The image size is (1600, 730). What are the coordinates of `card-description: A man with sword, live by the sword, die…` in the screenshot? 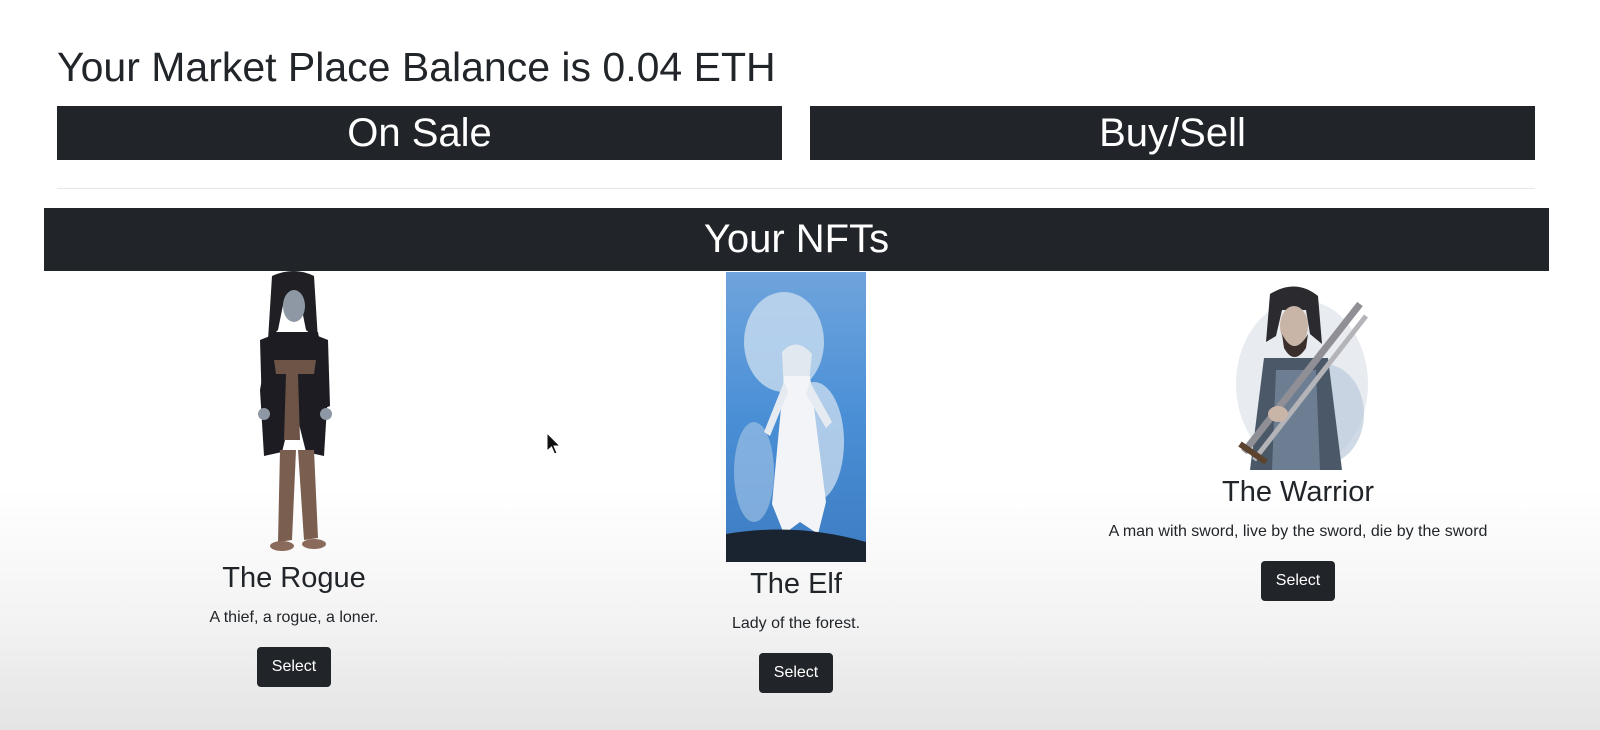 It's located at (1298, 531).